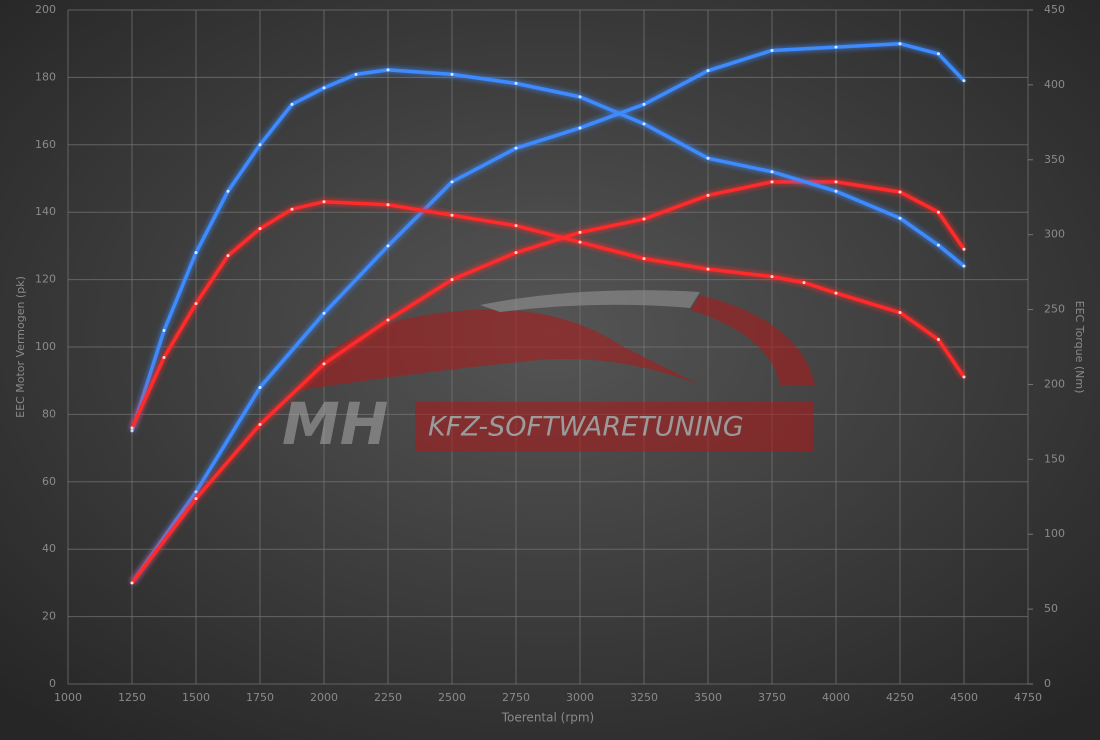 The width and height of the screenshot is (1100, 740). What do you see at coordinates (1054, 533) in the screenshot?
I see `y2-tick-label: 100` at bounding box center [1054, 533].